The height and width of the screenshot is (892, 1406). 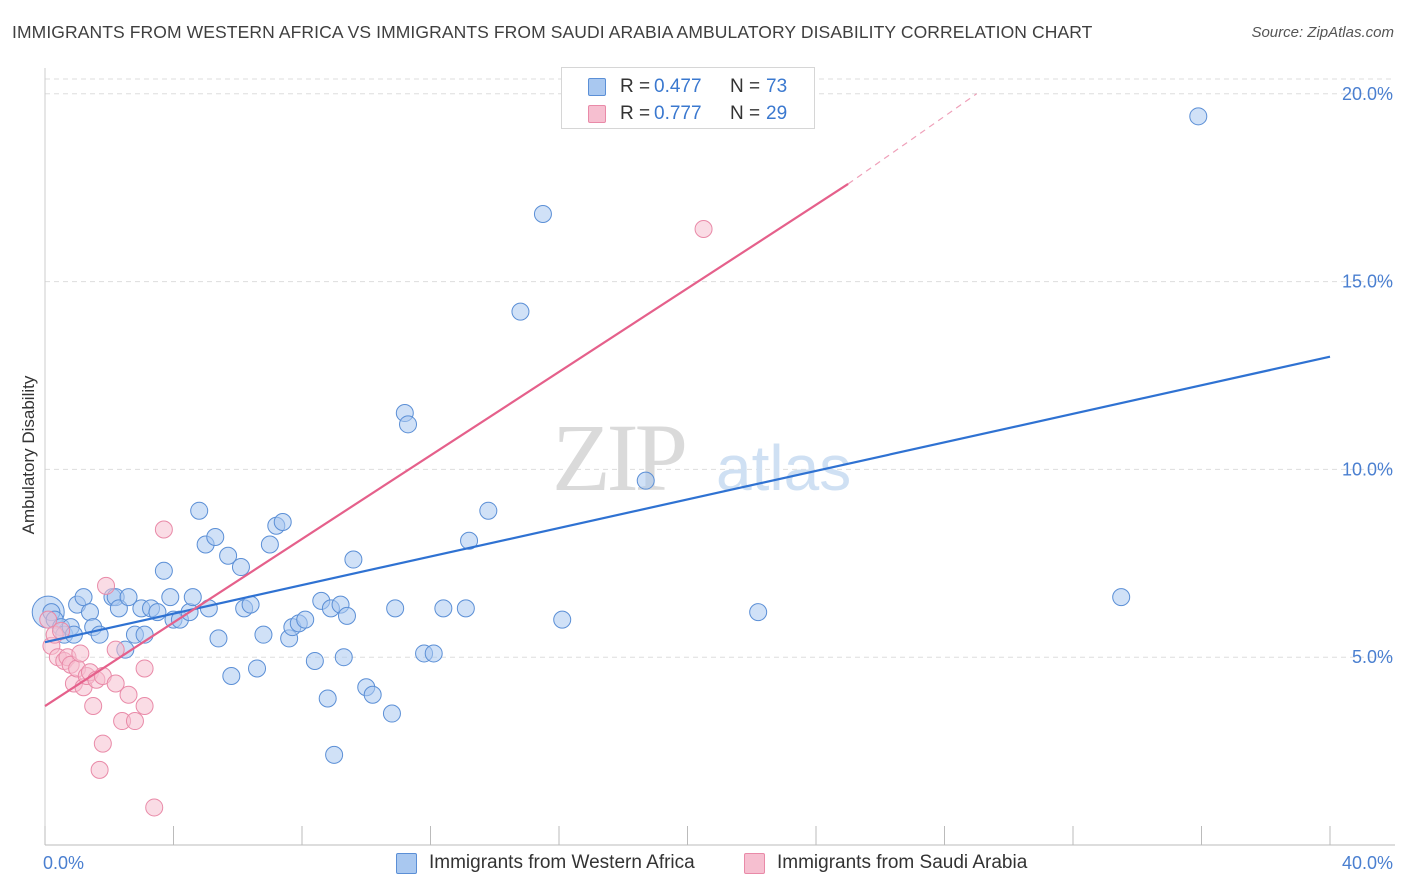 What do you see at coordinates (562, 862) in the screenshot?
I see `legend-label: Immigrants from Western Africa` at bounding box center [562, 862].